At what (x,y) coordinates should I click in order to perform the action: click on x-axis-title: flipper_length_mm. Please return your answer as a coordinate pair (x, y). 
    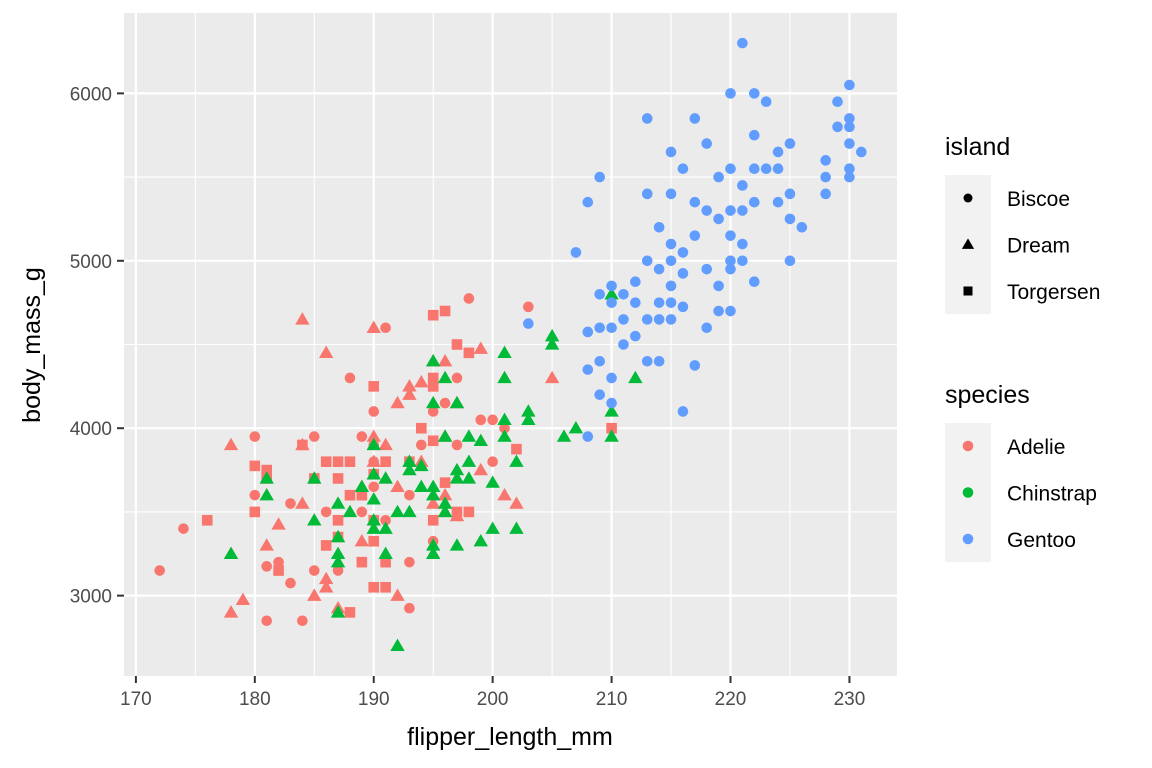
    Looking at the image, I should click on (510, 737).